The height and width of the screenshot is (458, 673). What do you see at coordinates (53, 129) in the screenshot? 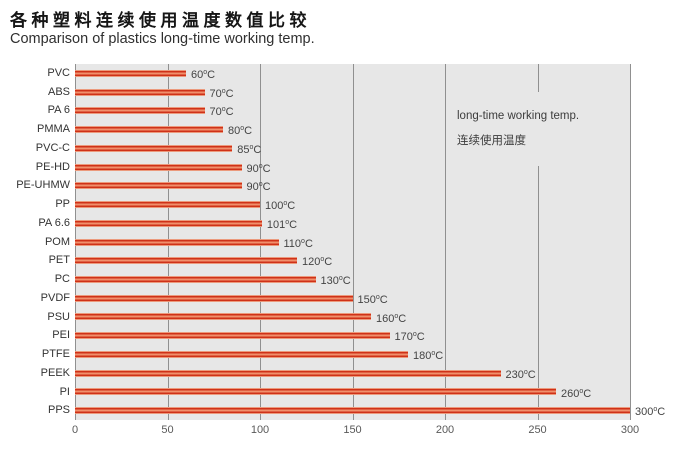
I see `category-label: PMMA` at bounding box center [53, 129].